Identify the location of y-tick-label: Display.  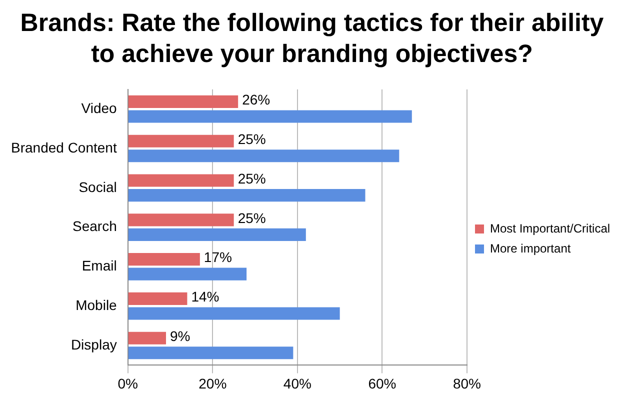
(93, 344).